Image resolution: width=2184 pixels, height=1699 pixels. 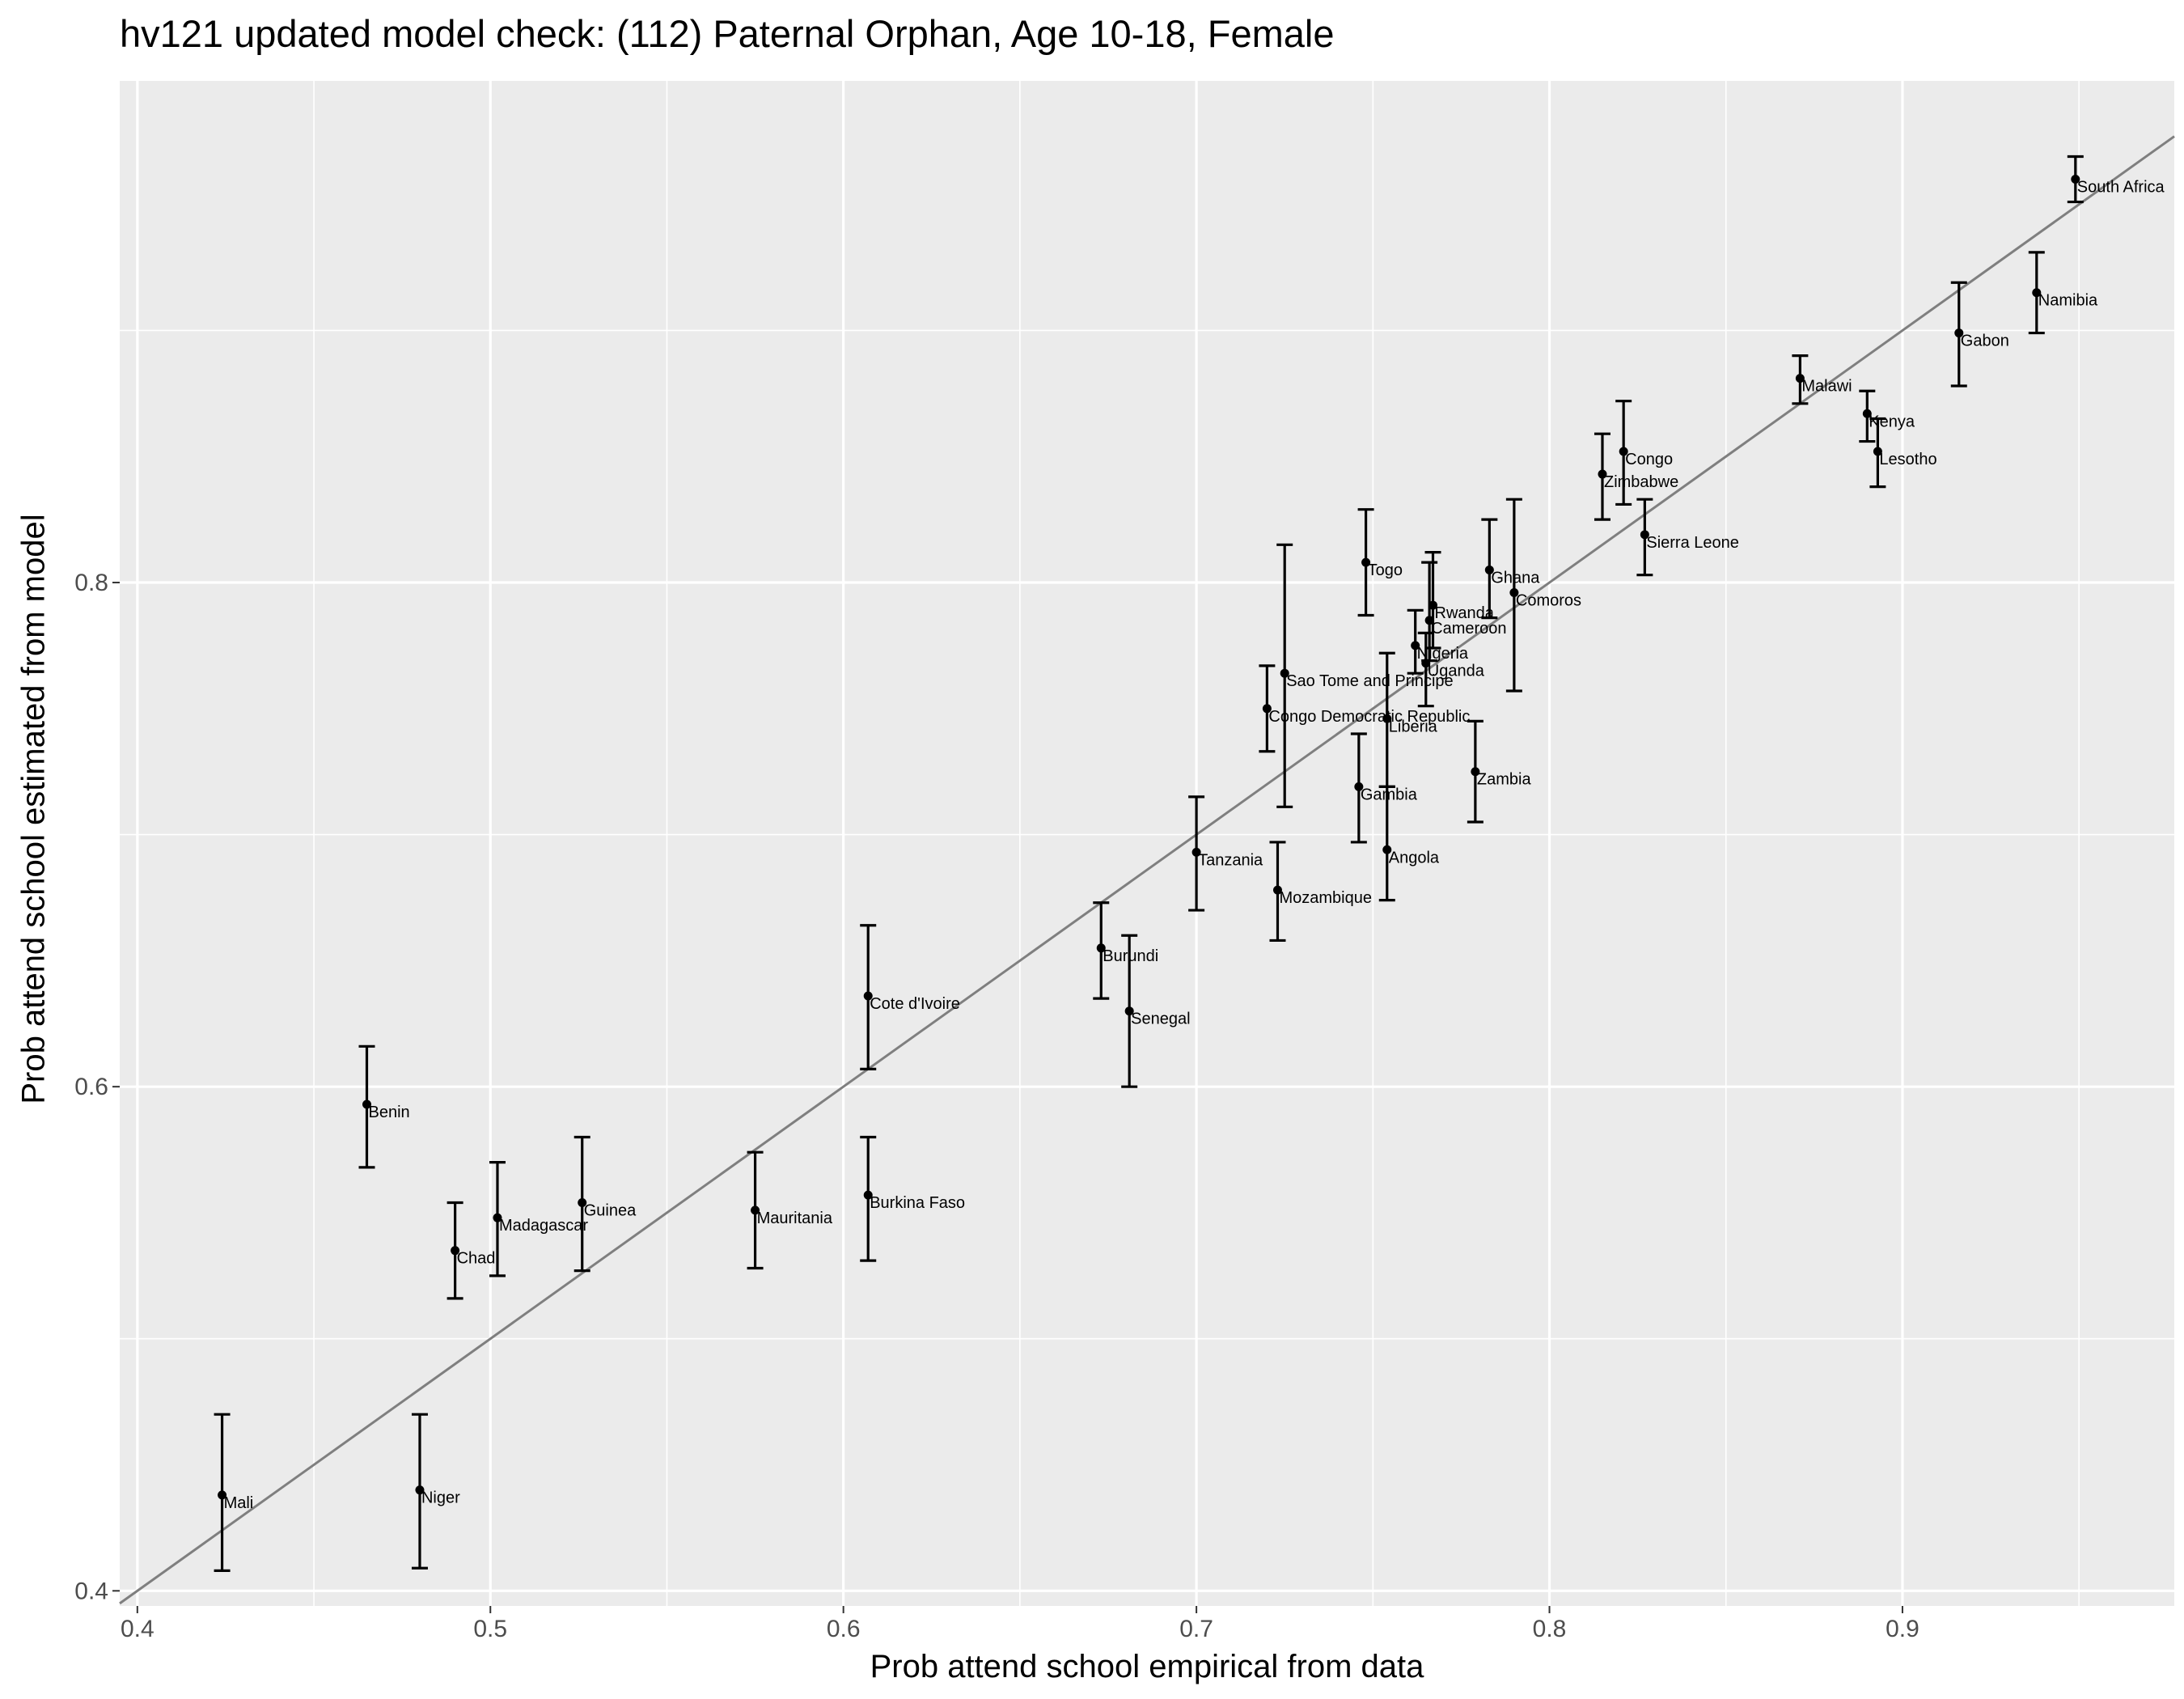 What do you see at coordinates (388, 1112) in the screenshot?
I see `point-label: Benin` at bounding box center [388, 1112].